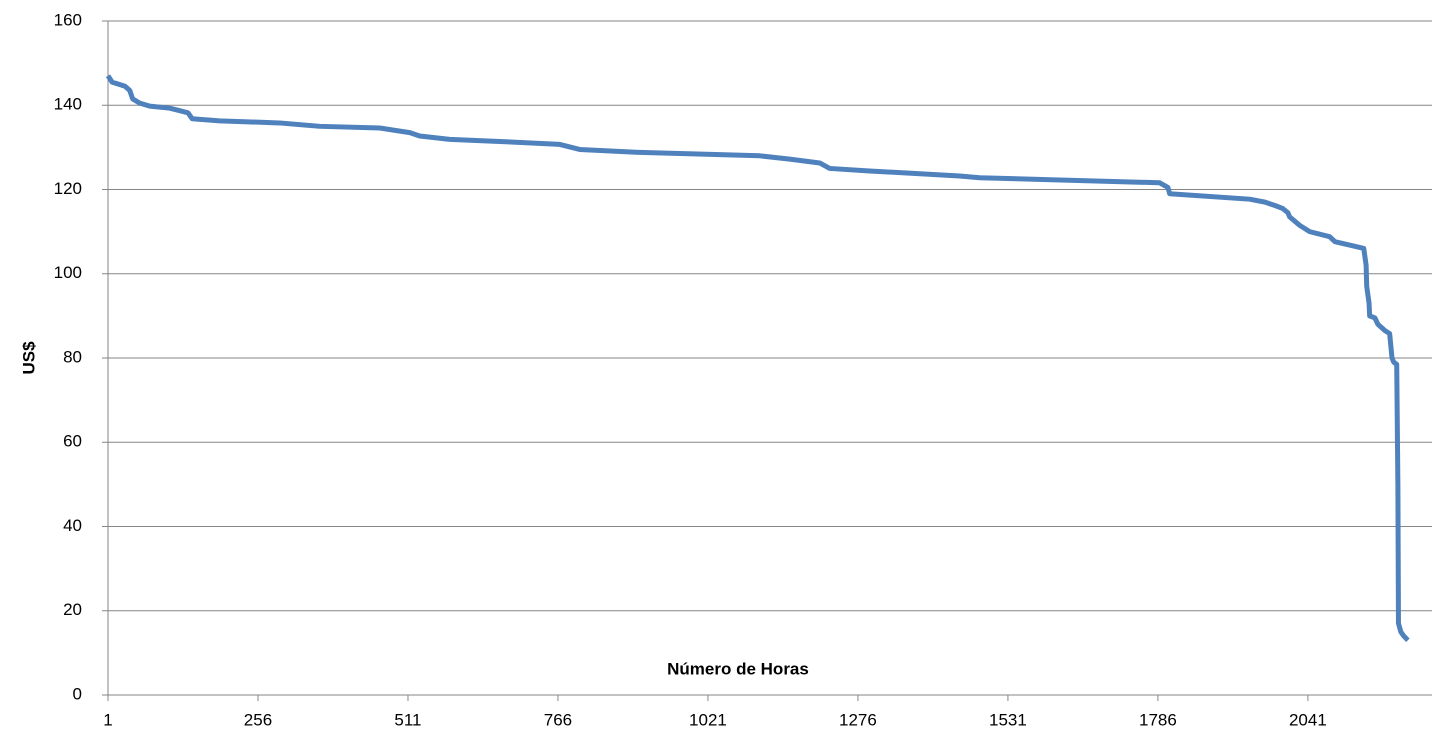 Image resolution: width=1440 pixels, height=736 pixels. What do you see at coordinates (72, 525) in the screenshot?
I see `y-tick-label: 40` at bounding box center [72, 525].